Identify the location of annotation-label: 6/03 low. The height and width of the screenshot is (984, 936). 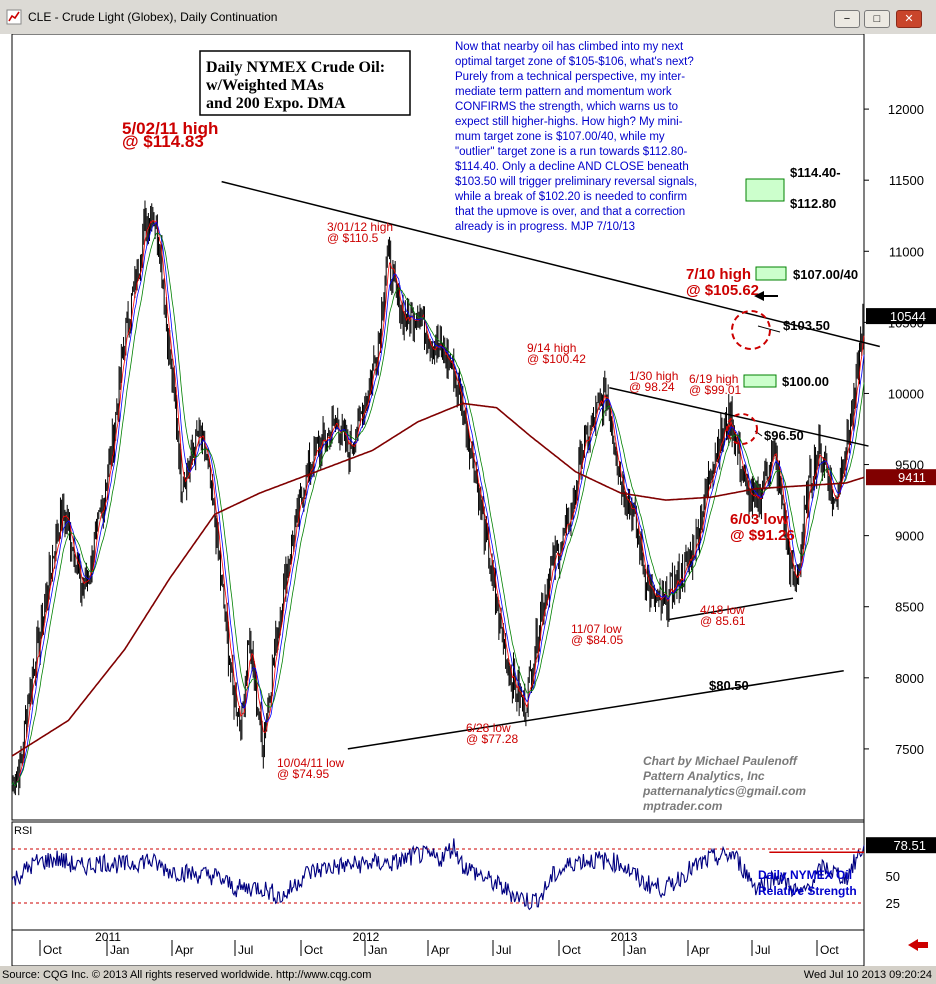
(759, 519).